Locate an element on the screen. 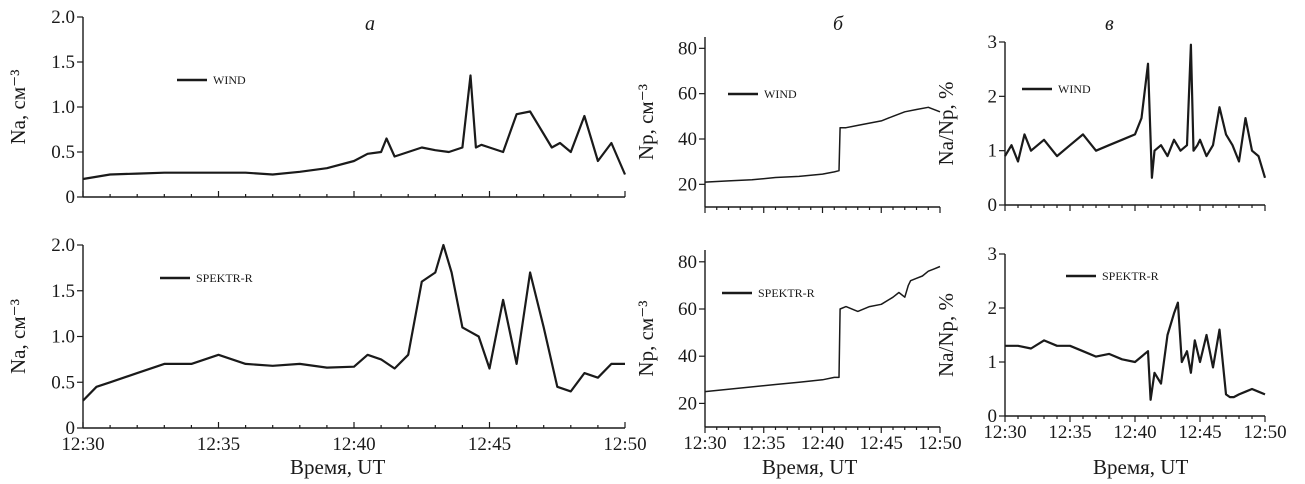 Image resolution: width=1305 pixels, height=484 pixels. panel-letter-v: в is located at coordinates (1109, 24).